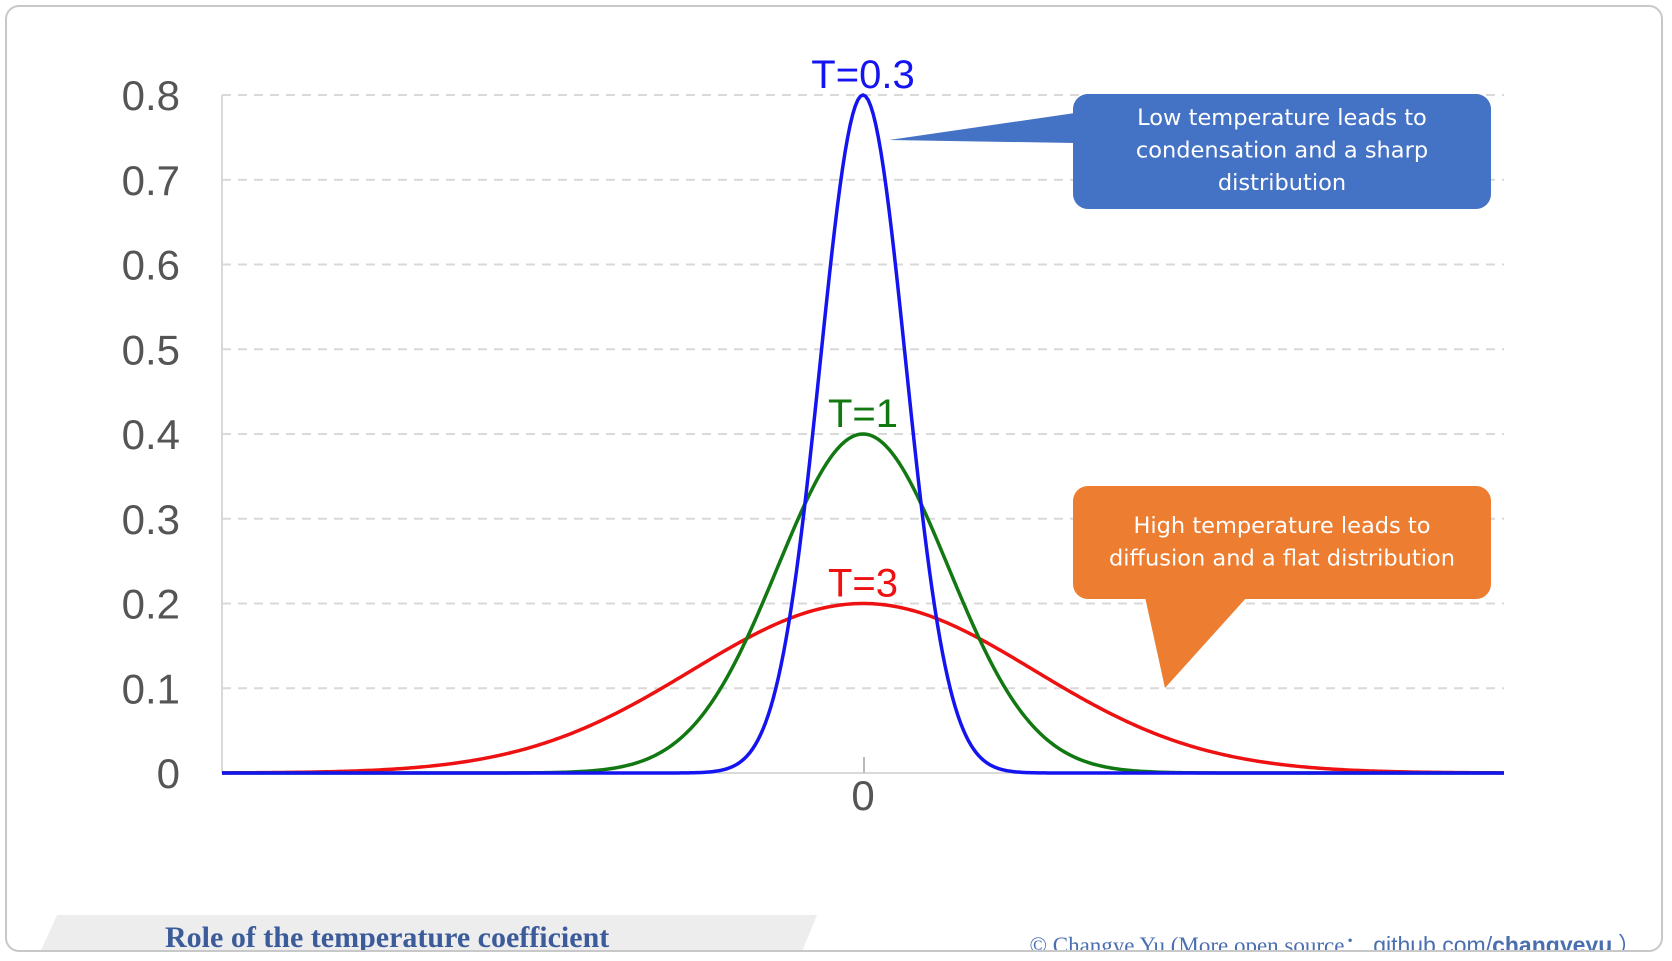 Image resolution: width=1672 pixels, height=961 pixels. I want to click on github-link: github.com/changyeyu, so click(1493, 942).